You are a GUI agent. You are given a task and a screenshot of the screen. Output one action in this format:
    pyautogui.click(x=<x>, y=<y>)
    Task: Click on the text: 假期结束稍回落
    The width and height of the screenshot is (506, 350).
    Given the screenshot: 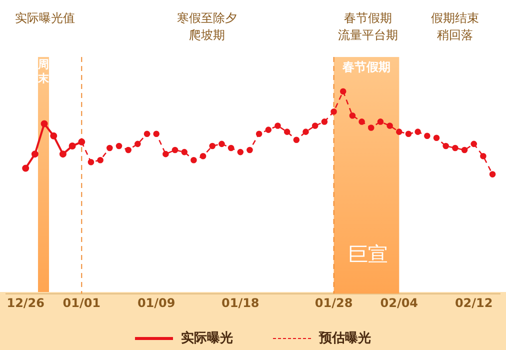 What is the action you would take?
    pyautogui.click(x=455, y=27)
    